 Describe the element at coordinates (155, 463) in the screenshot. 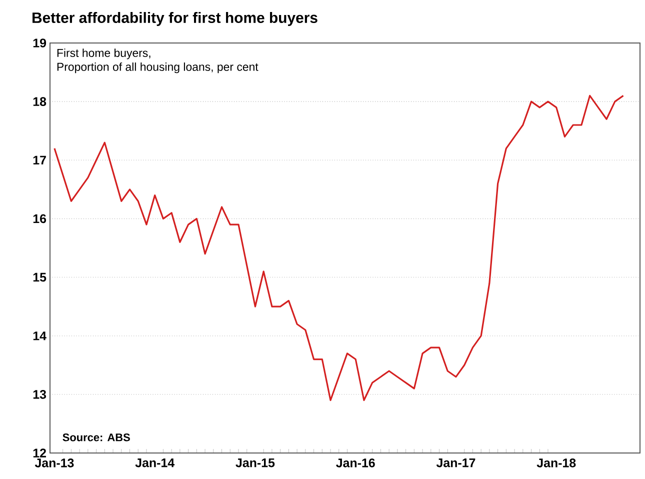

I see `x-tick-label: Jan-14` at that location.